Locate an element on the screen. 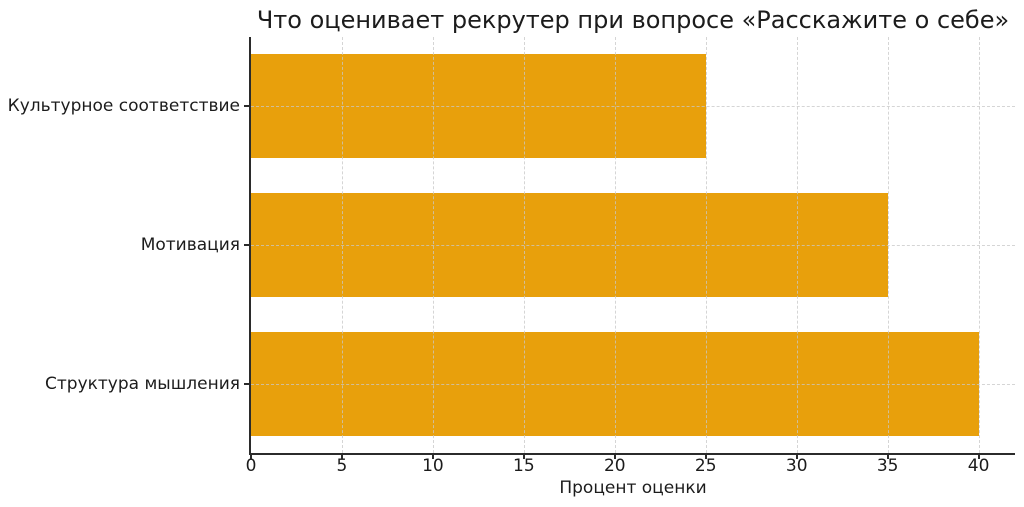  y-tick-label: Мотивация is located at coordinates (190, 245).